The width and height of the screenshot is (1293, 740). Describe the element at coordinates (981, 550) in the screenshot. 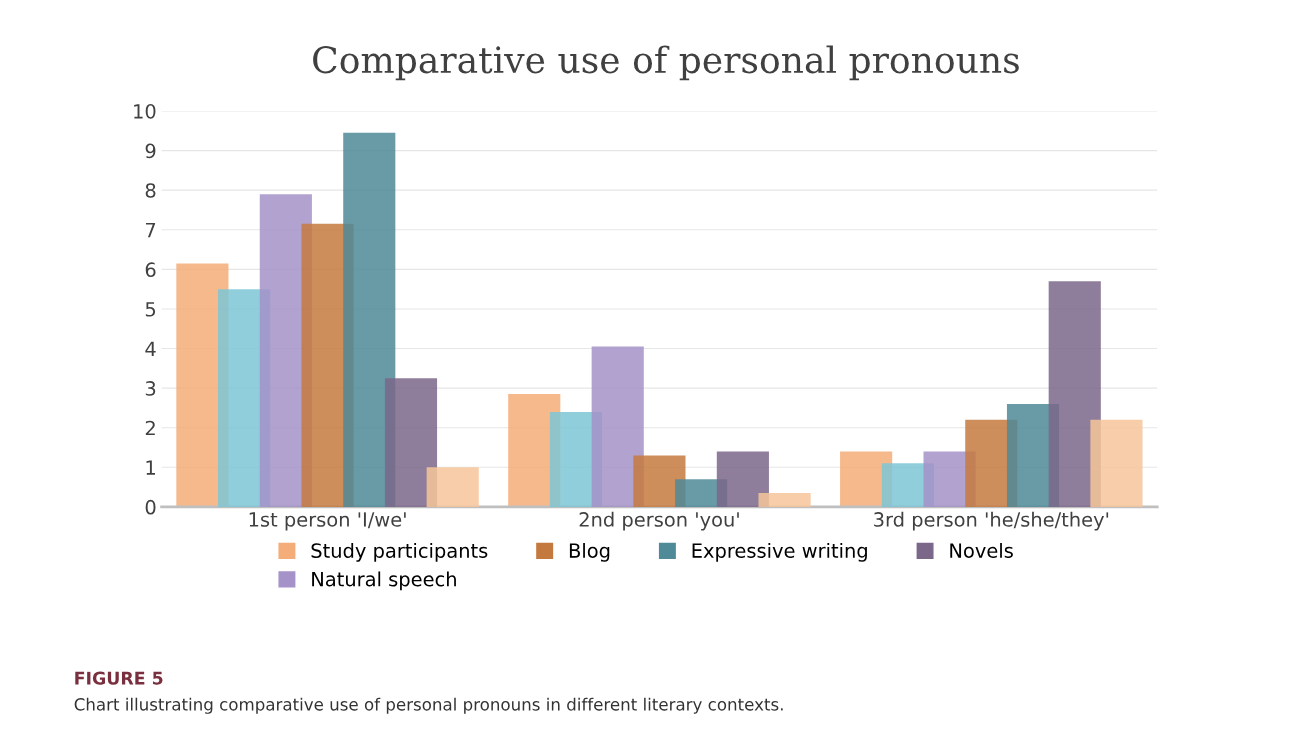

I see `legend-label: Novels` at that location.